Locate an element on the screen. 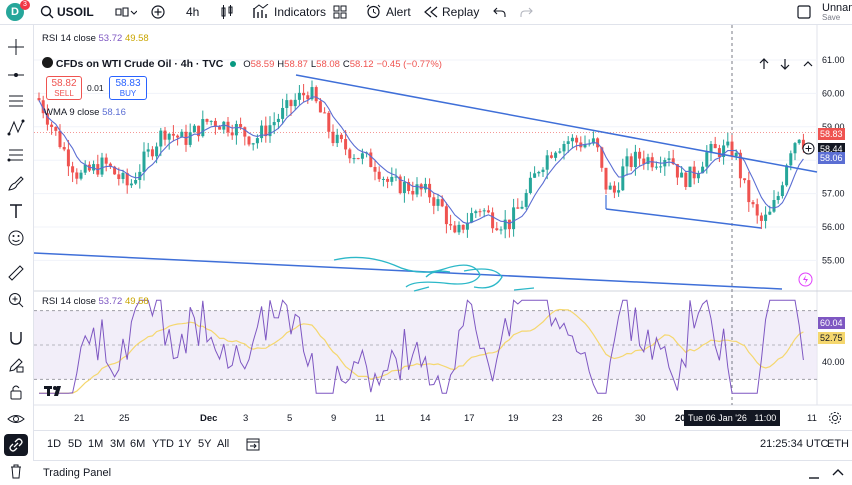  zoom-in-icon is located at coordinates (16, 300).